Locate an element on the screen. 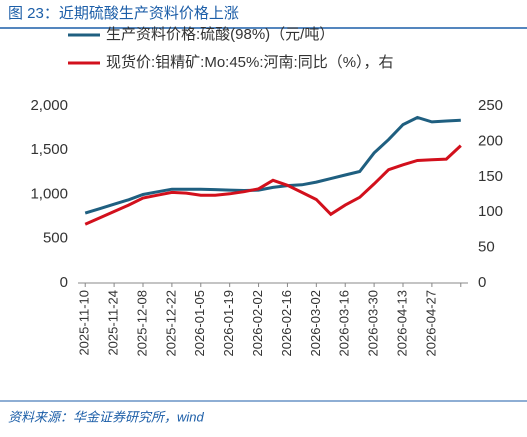  y-tick-label: 500 is located at coordinates (55, 238).